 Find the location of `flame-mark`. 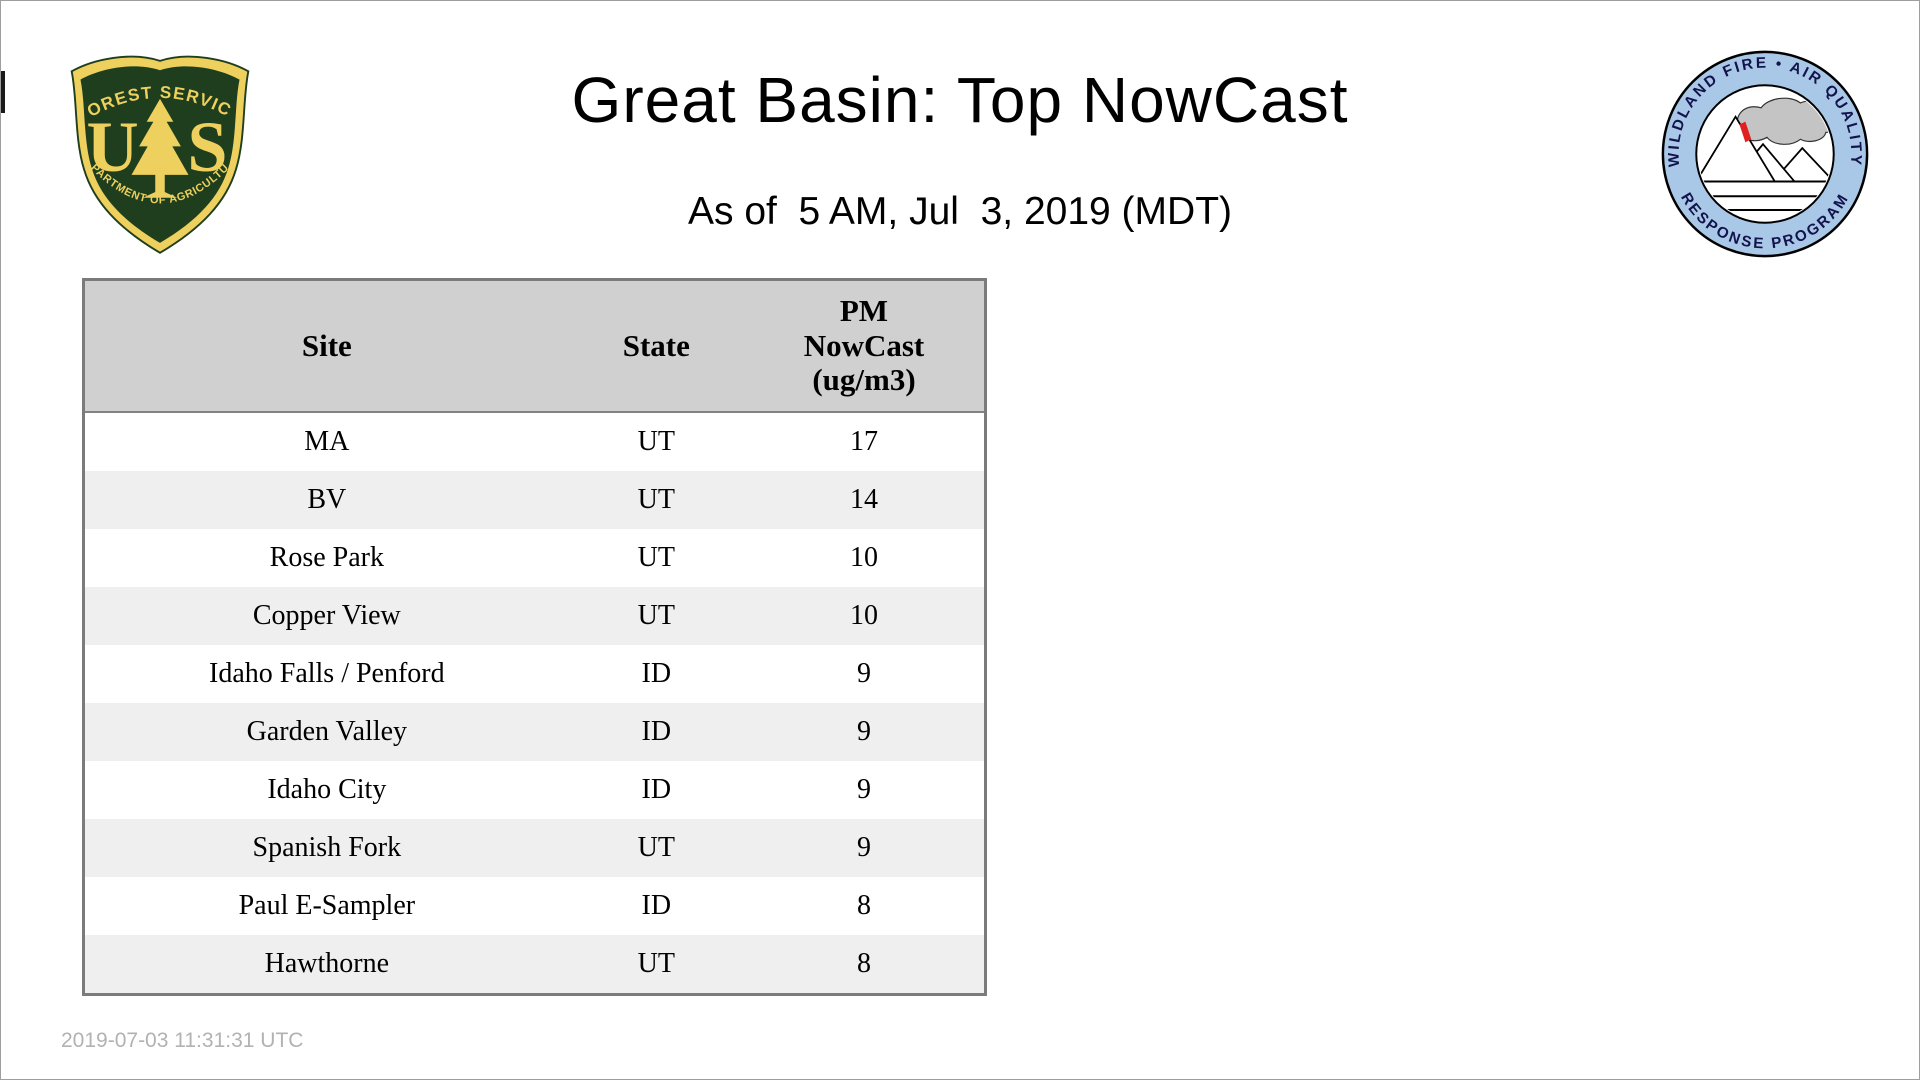

flame-mark is located at coordinates (1745, 132).